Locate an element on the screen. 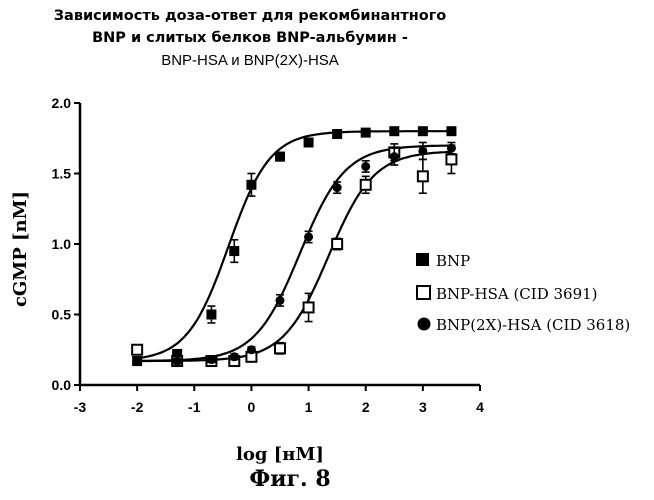 This screenshot has height=500, width=654. figure-label: Фиг. 8 is located at coordinates (290, 479).